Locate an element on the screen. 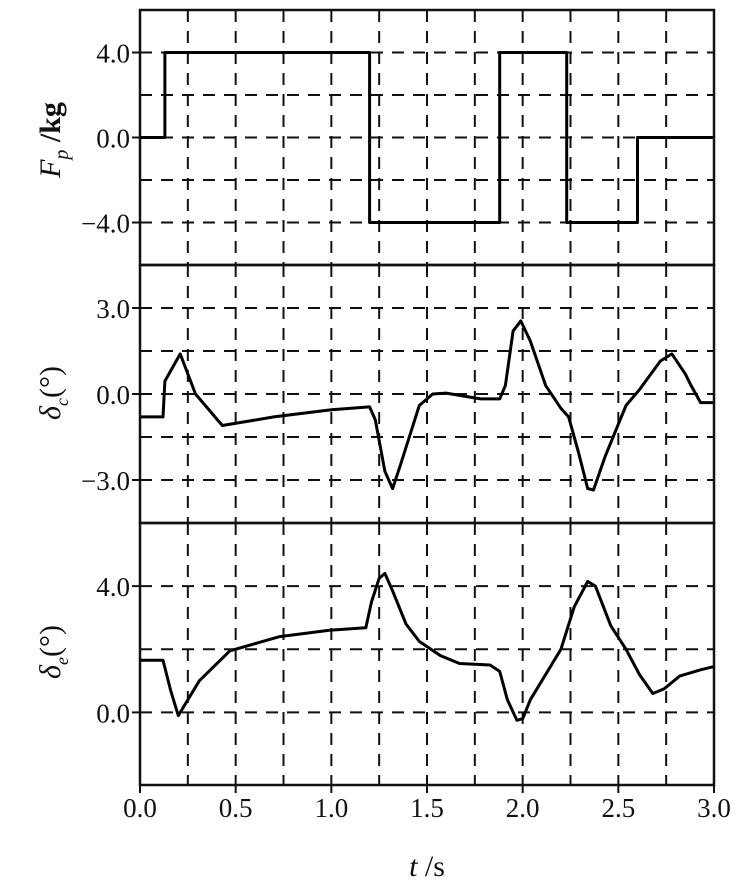 The width and height of the screenshot is (741, 885). ylabel-delta-c: δc(°) is located at coordinates (53, 393).